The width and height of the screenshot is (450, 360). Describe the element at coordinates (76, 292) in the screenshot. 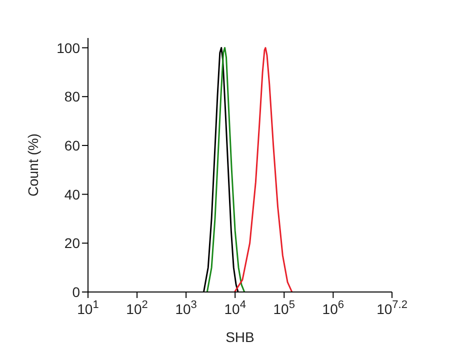

I see `y-tick-label: 0` at that location.